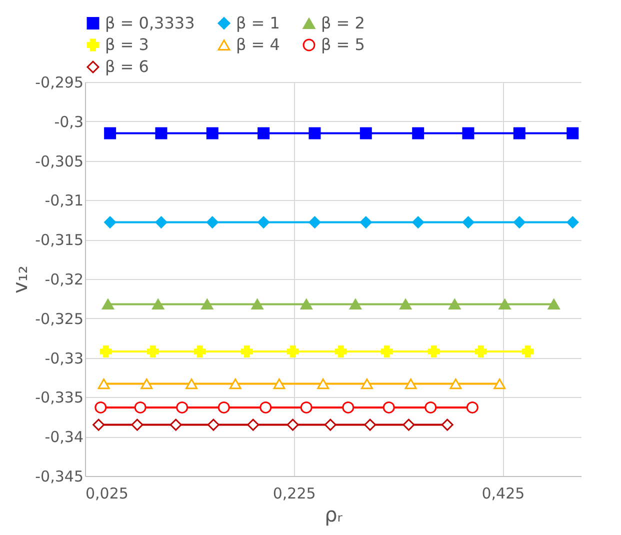  I want to click on x-tick-label: 0,025, so click(107, 493).